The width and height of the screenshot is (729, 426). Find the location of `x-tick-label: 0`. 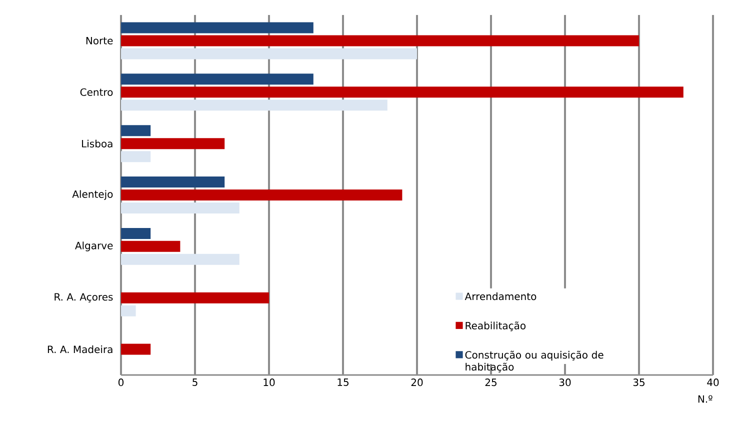

x-tick-label: 0 is located at coordinates (121, 382).